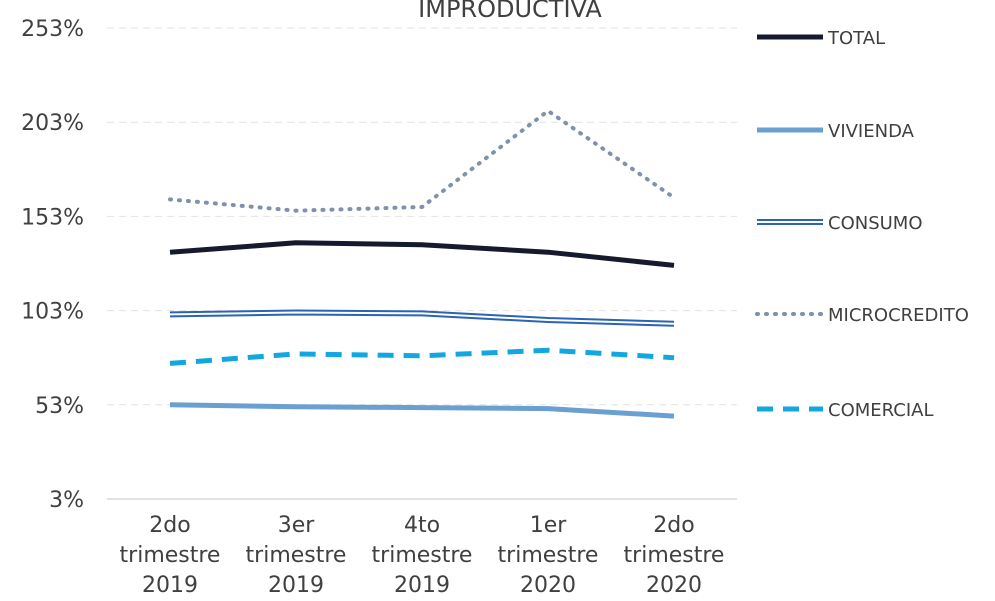 This screenshot has height=601, width=995. Describe the element at coordinates (871, 131) in the screenshot. I see `legend-label-vivienda: VIVIENDA` at that location.